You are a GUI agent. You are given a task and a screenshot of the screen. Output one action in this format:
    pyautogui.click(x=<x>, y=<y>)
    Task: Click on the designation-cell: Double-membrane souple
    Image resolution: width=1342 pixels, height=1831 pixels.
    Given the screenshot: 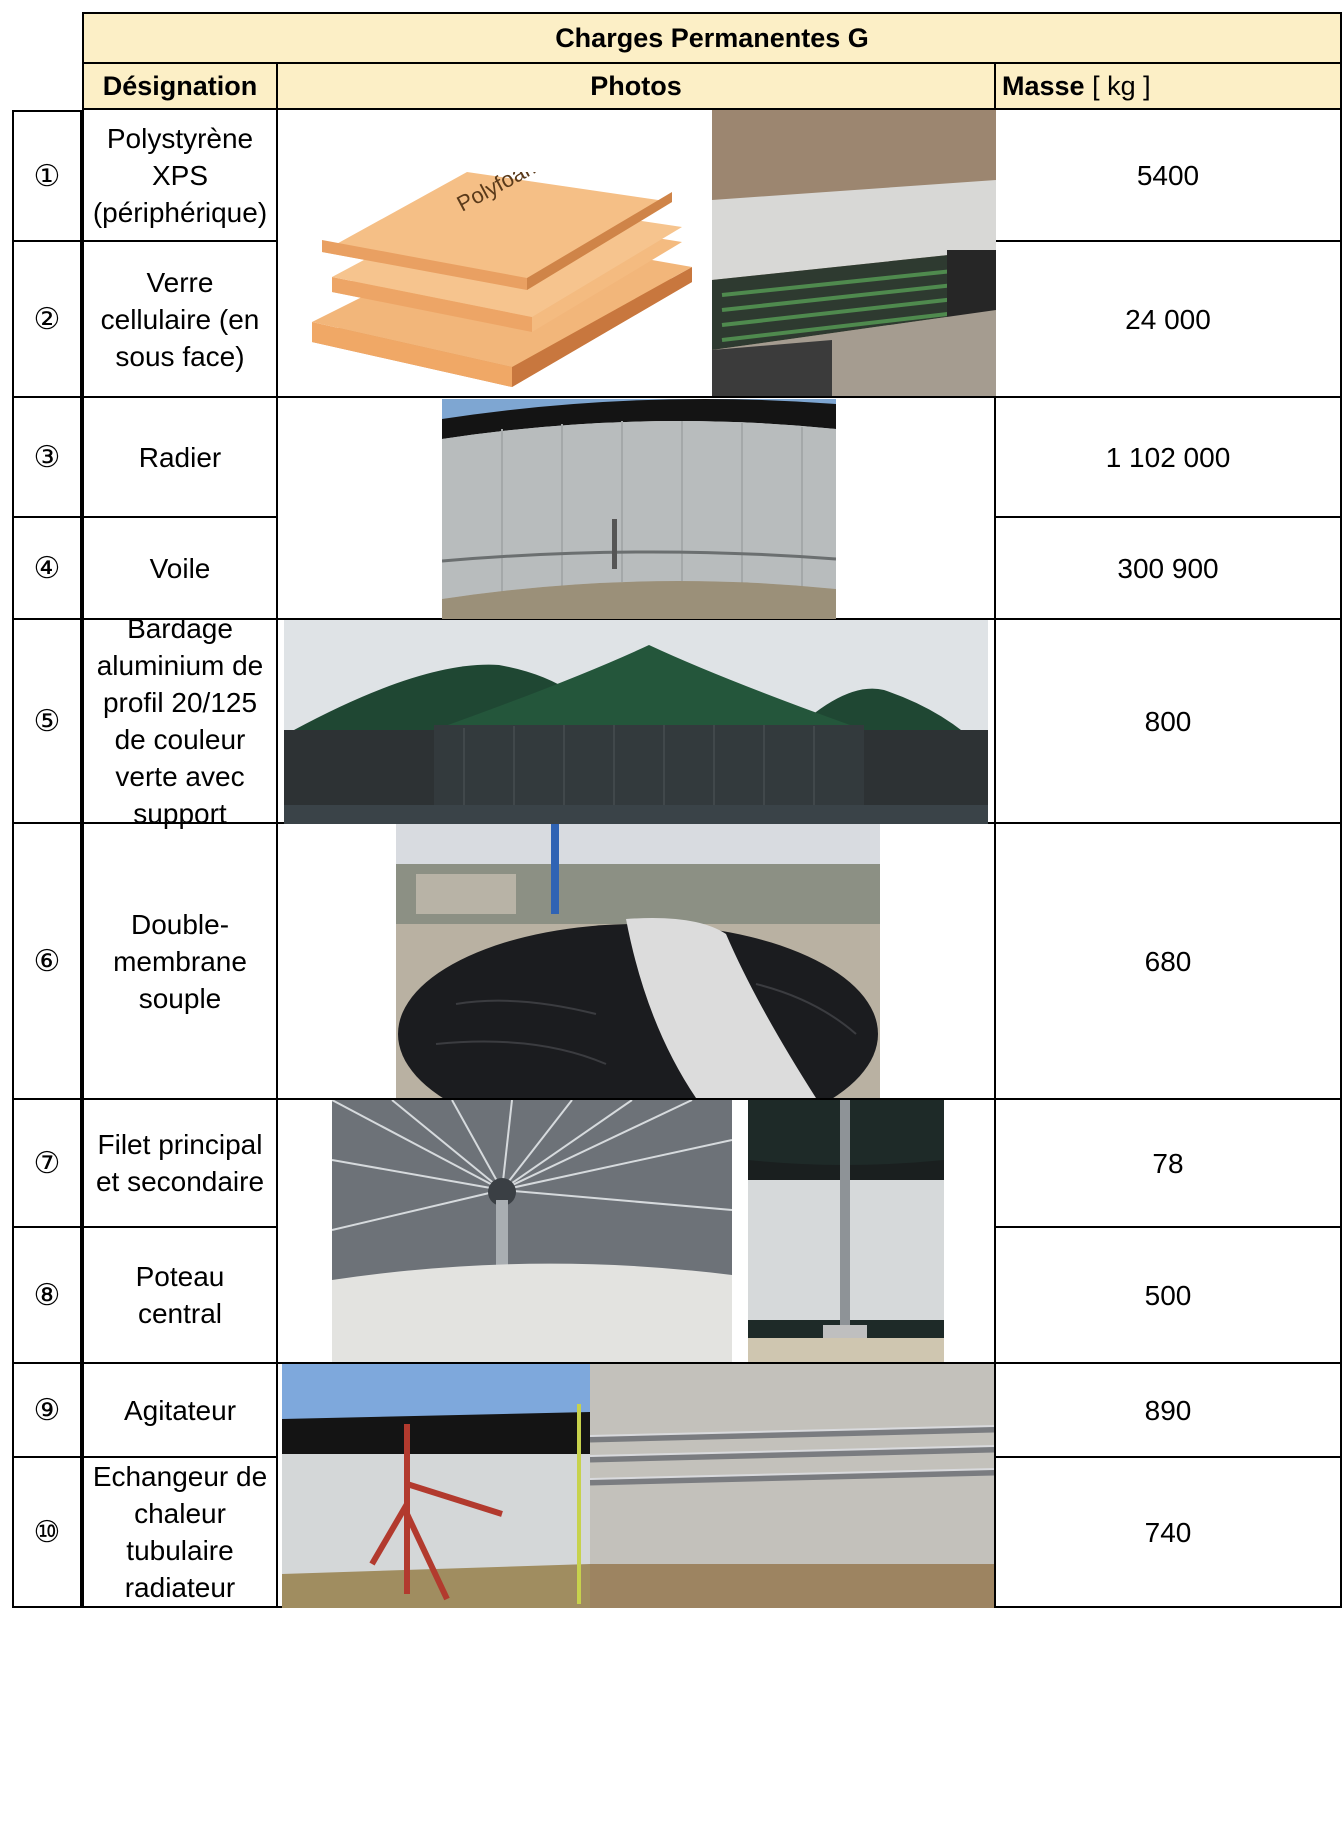 What is the action you would take?
    pyautogui.click(x=180, y=962)
    